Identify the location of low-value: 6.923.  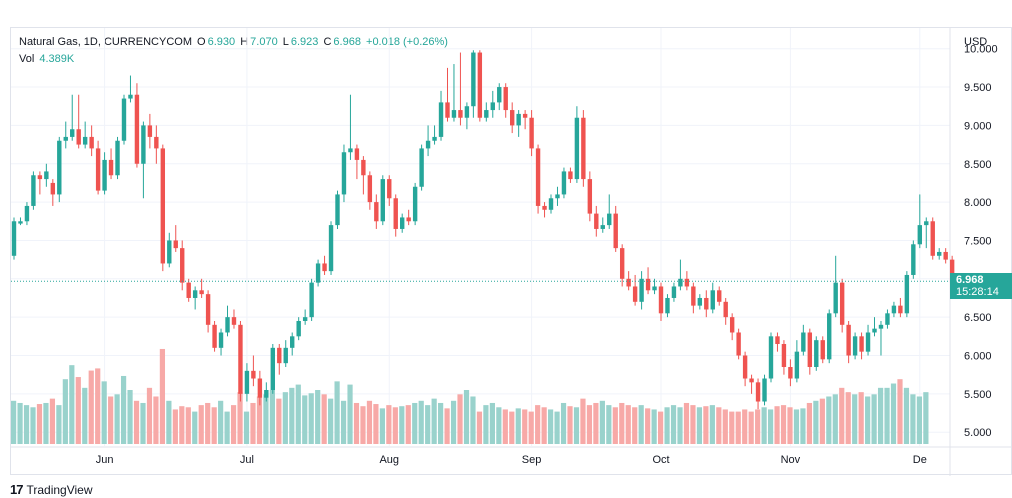
(304, 42).